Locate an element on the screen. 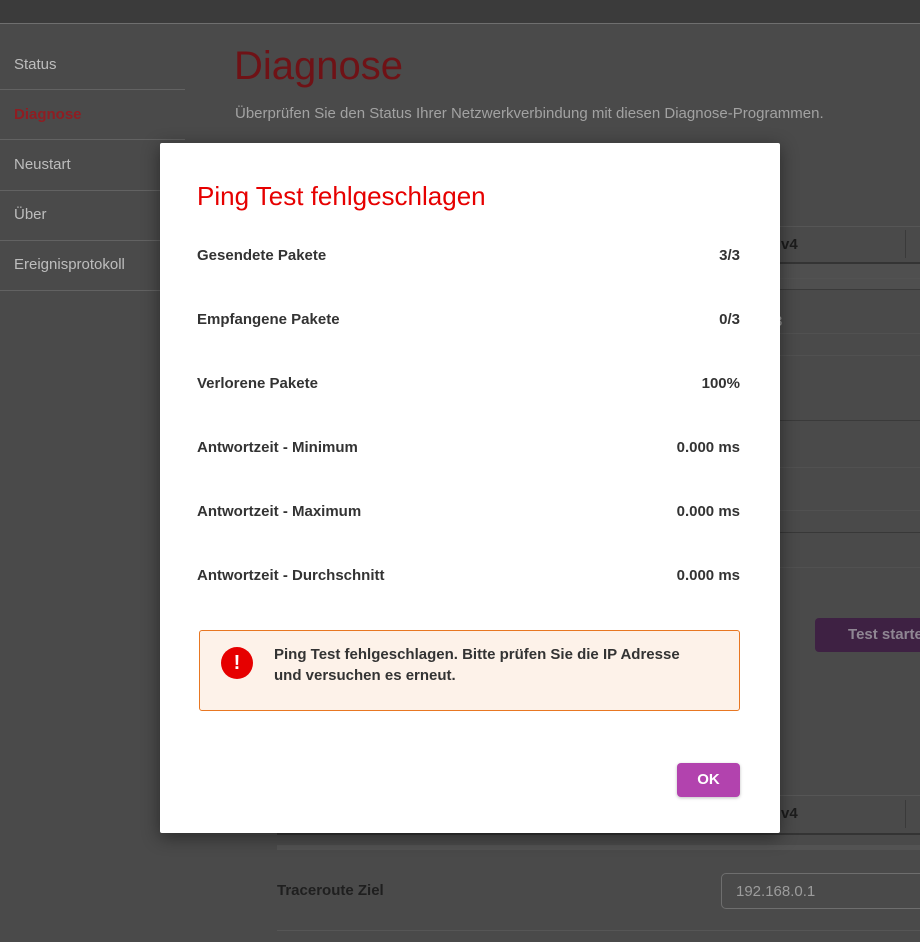 This screenshot has height=942, width=920. result-row-avg: Antwortzeit - Durchschnitt 0.000 ms is located at coordinates (468, 578).